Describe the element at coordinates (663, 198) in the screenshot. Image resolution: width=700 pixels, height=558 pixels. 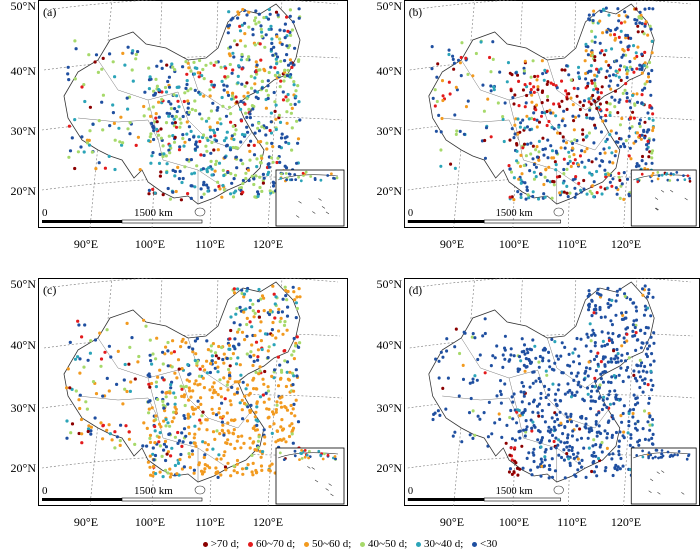
I see `south-china-sea-inset` at that location.